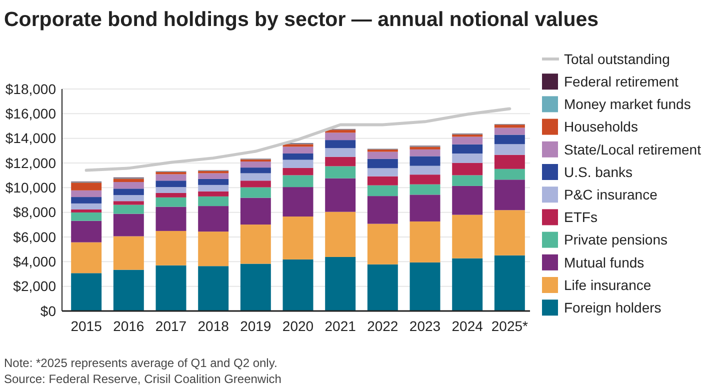 This screenshot has height=391, width=720. What do you see at coordinates (298, 326) in the screenshot?
I see `x-tick-label: 2020` at bounding box center [298, 326].